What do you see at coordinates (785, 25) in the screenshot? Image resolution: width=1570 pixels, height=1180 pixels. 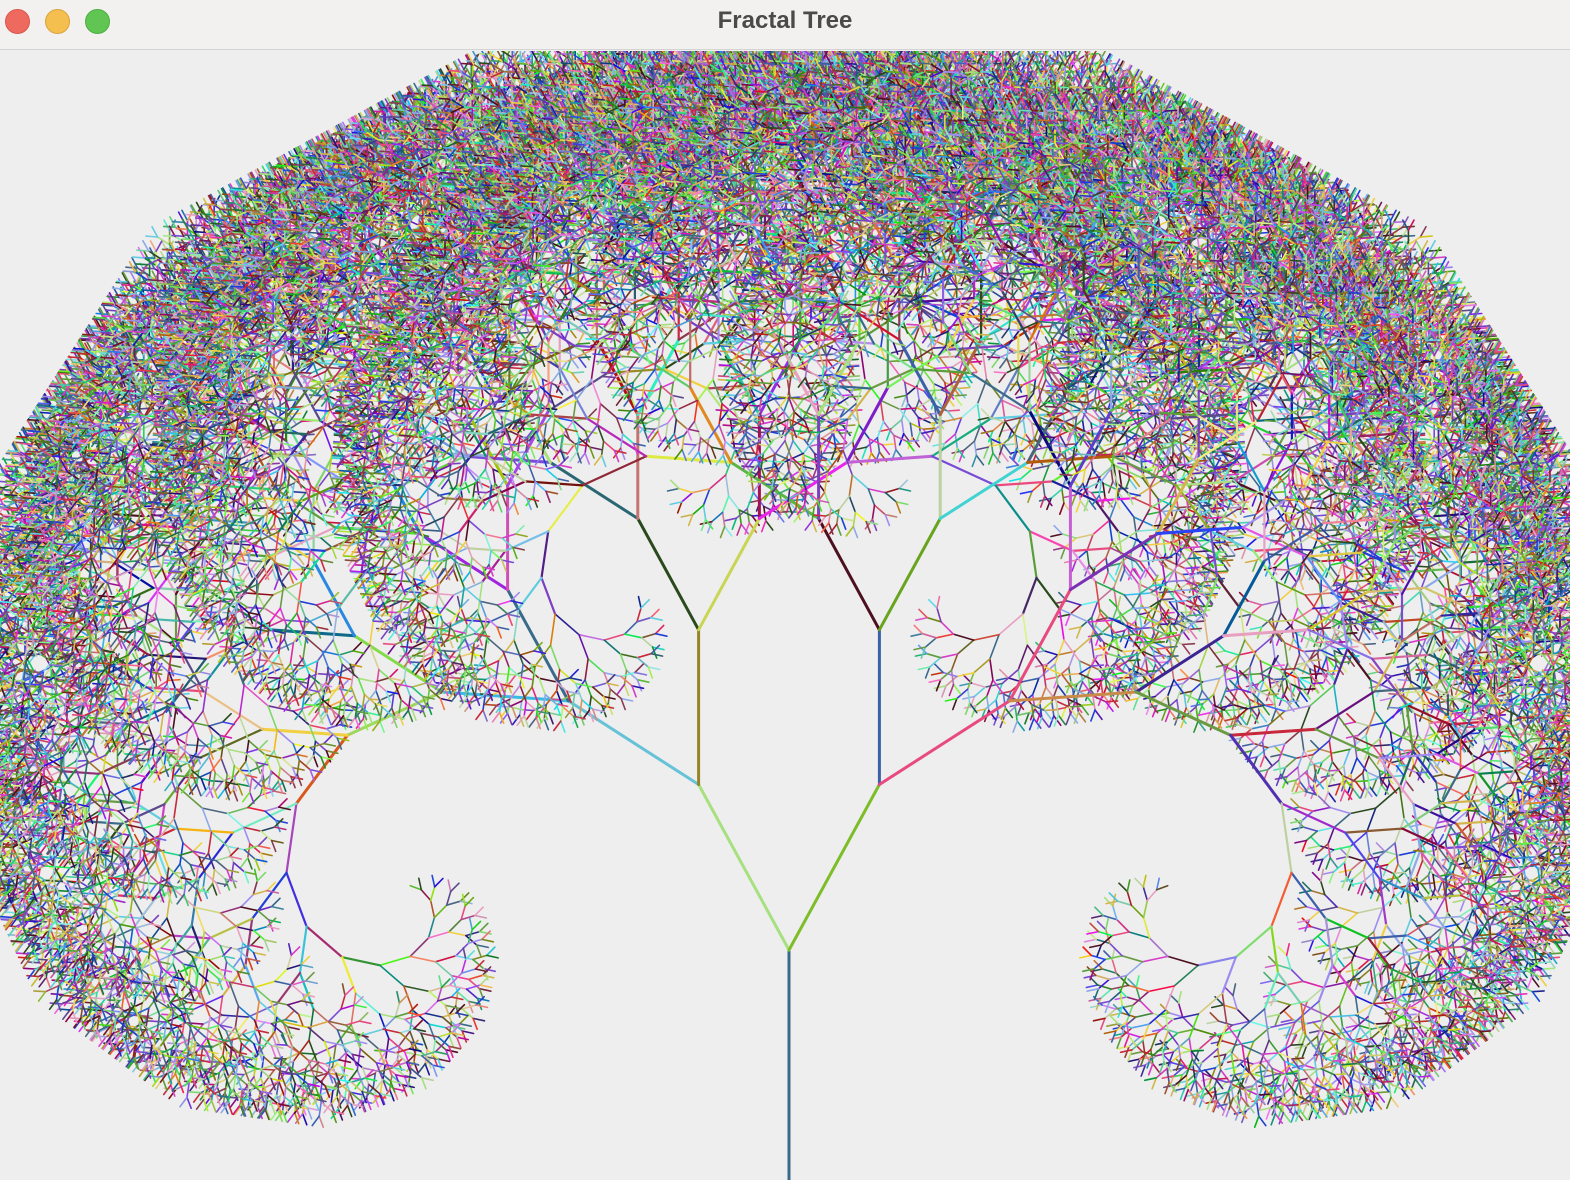 I see `title-bar: Fractal Tree` at bounding box center [785, 25].